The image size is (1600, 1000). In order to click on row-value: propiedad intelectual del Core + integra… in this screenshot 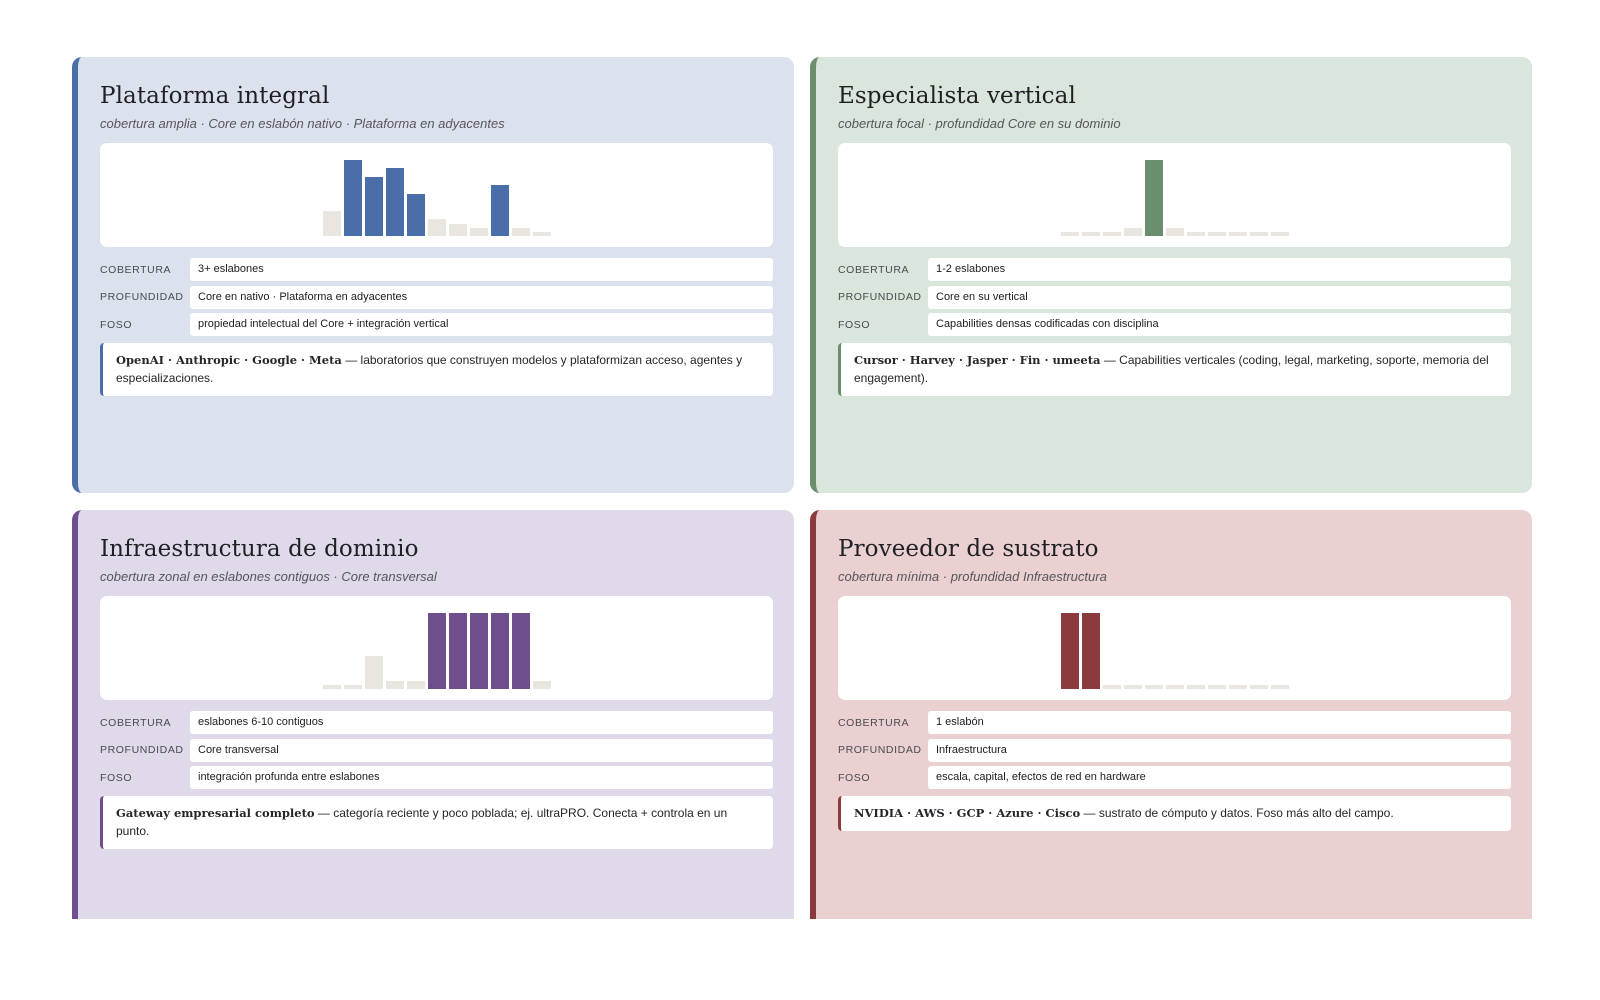, I will do `click(481, 324)`.